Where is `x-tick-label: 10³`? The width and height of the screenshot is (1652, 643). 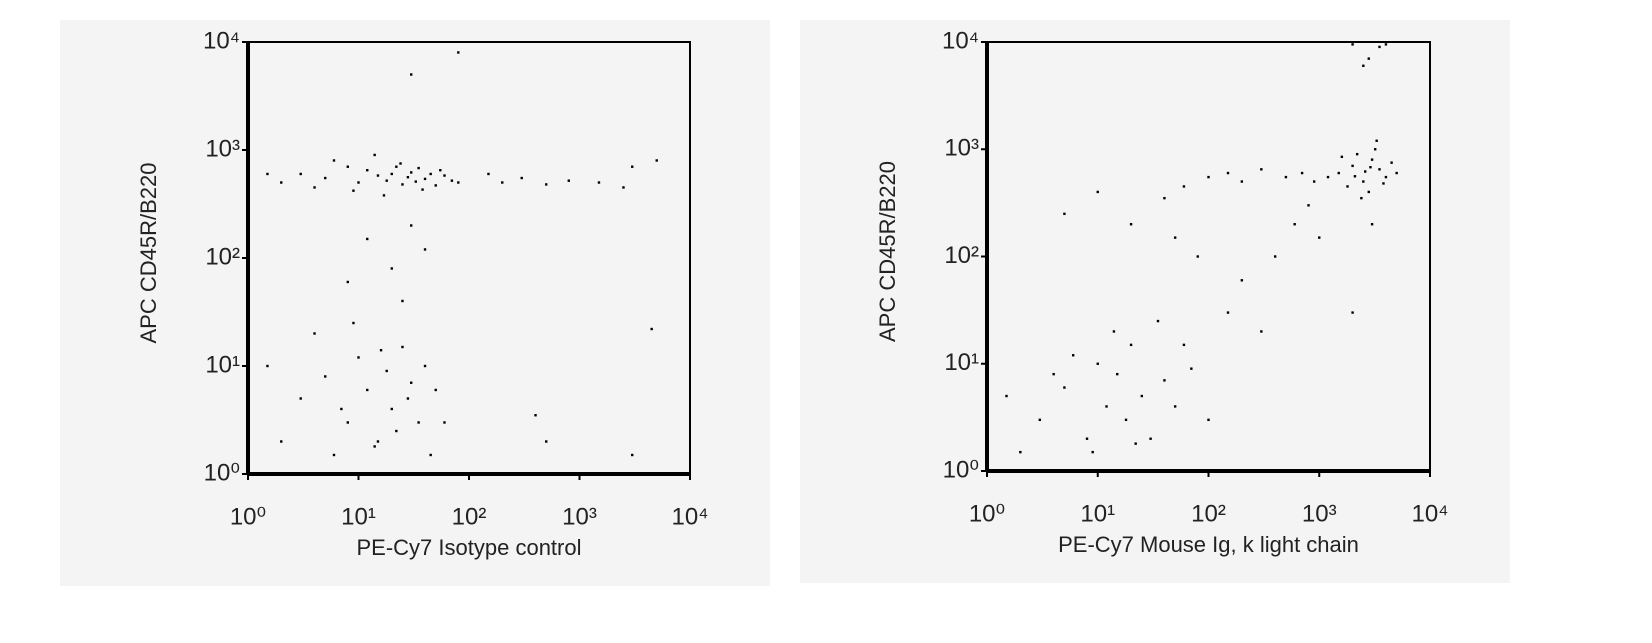
x-tick-label: 10³ is located at coordinates (1319, 513).